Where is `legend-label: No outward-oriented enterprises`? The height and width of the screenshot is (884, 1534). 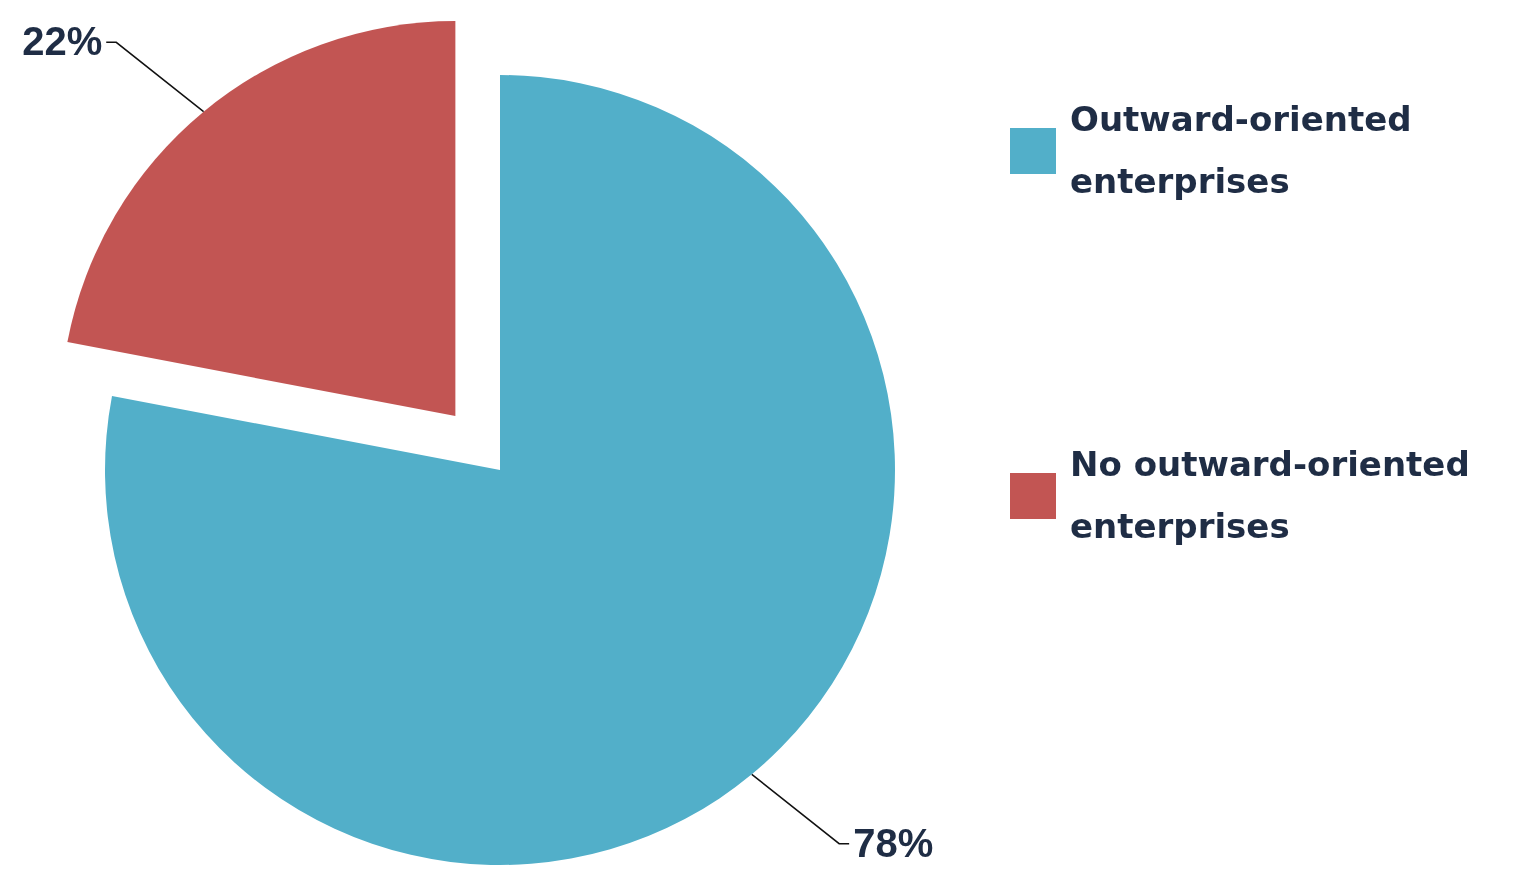
legend-label: No outward-oriented enterprises is located at coordinates (1270, 495).